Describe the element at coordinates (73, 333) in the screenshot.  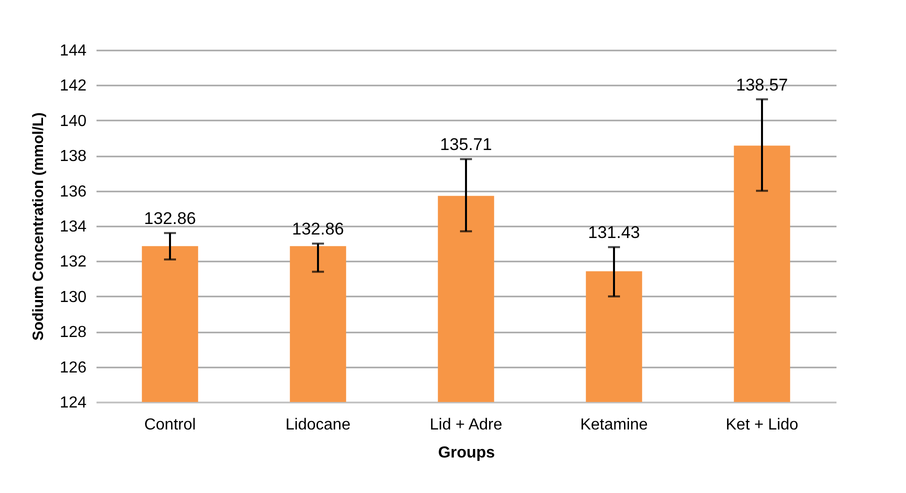
I see `y-tick-label: 128` at that location.